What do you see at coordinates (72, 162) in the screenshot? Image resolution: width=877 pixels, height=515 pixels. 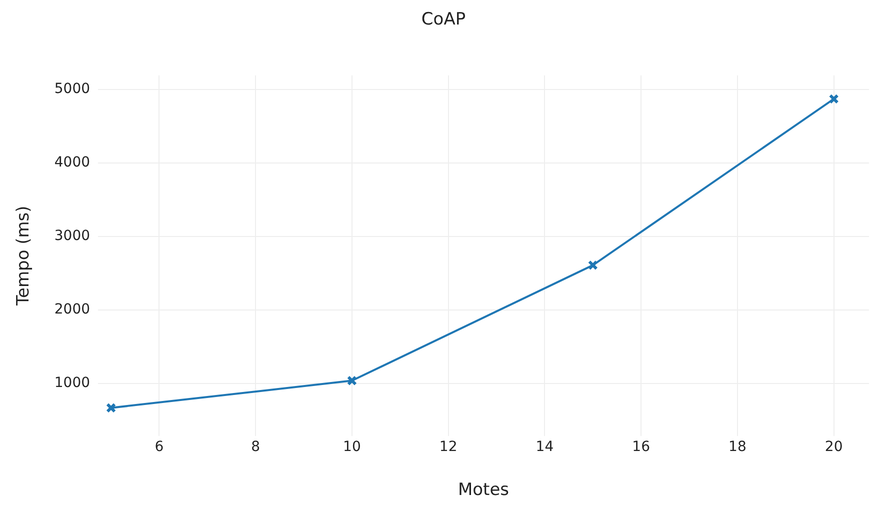 I see `y-tick-label: 4000` at bounding box center [72, 162].